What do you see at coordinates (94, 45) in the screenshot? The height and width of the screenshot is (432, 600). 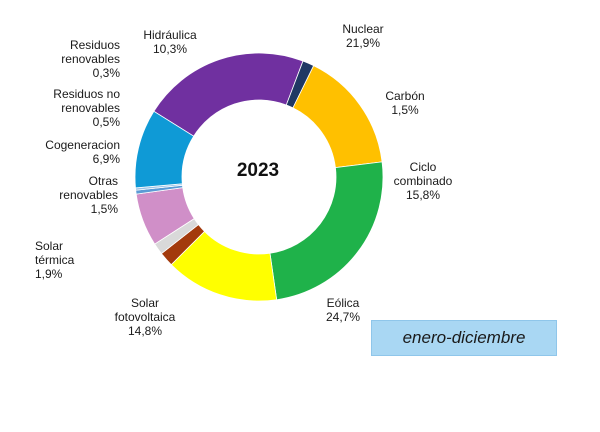 I see `slice-label-name: Residuos` at bounding box center [94, 45].